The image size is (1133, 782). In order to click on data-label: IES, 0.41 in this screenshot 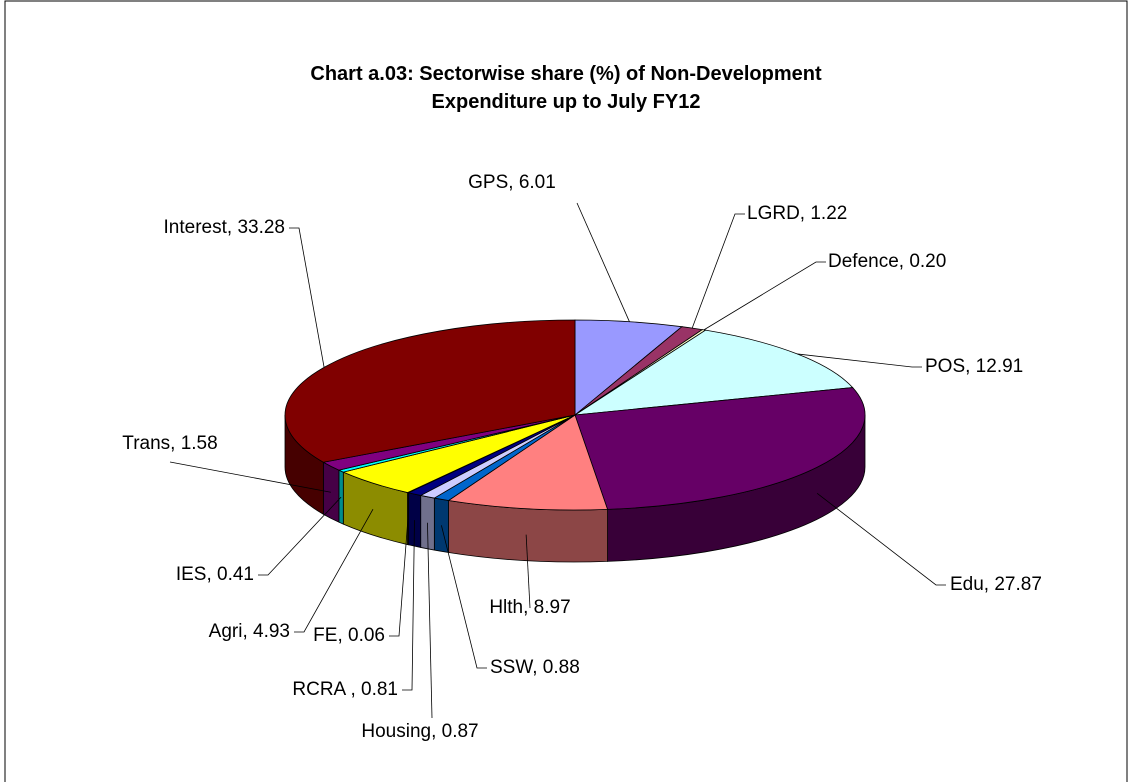, I will do `click(215, 574)`.